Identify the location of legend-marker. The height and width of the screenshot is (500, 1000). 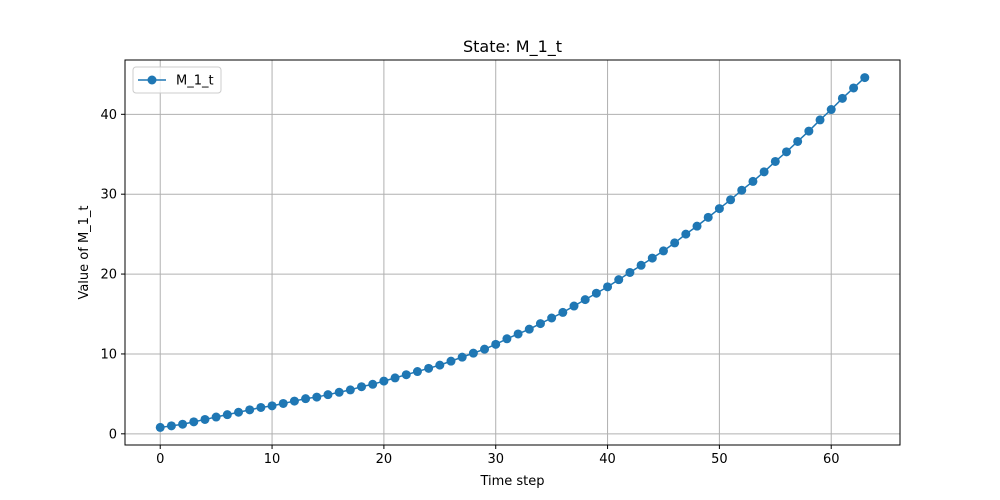
(152, 80).